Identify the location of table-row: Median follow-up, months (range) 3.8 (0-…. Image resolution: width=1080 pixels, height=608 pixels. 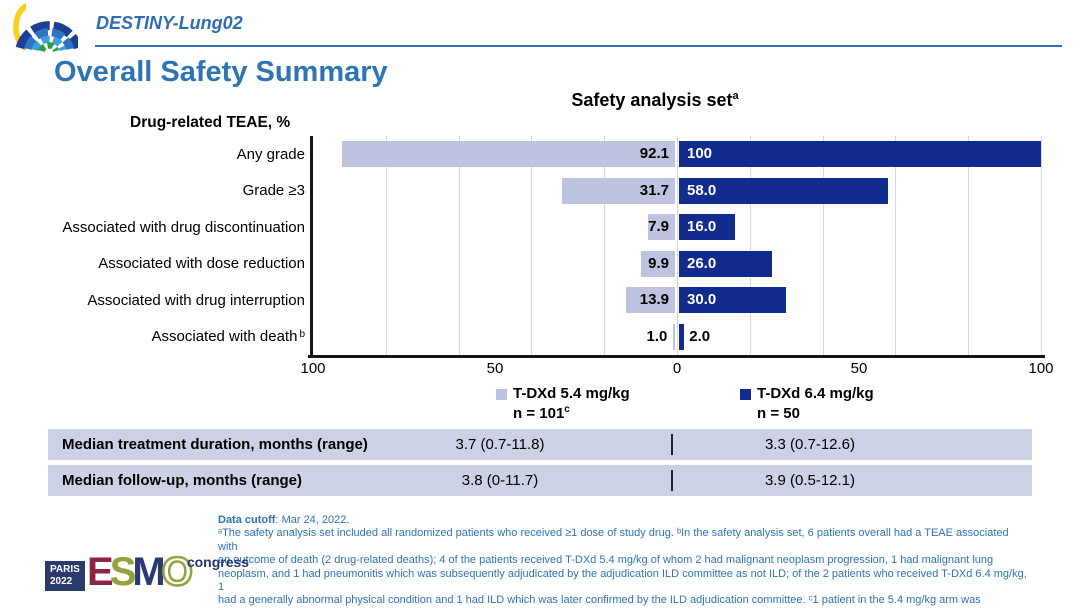
(540, 480).